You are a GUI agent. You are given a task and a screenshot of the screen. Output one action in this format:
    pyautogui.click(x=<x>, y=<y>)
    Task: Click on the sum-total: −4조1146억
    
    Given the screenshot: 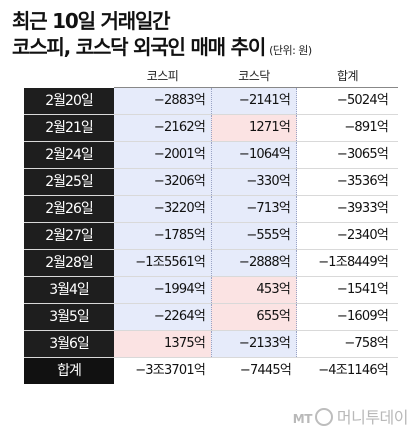 What is the action you would take?
    pyautogui.click(x=347, y=371)
    